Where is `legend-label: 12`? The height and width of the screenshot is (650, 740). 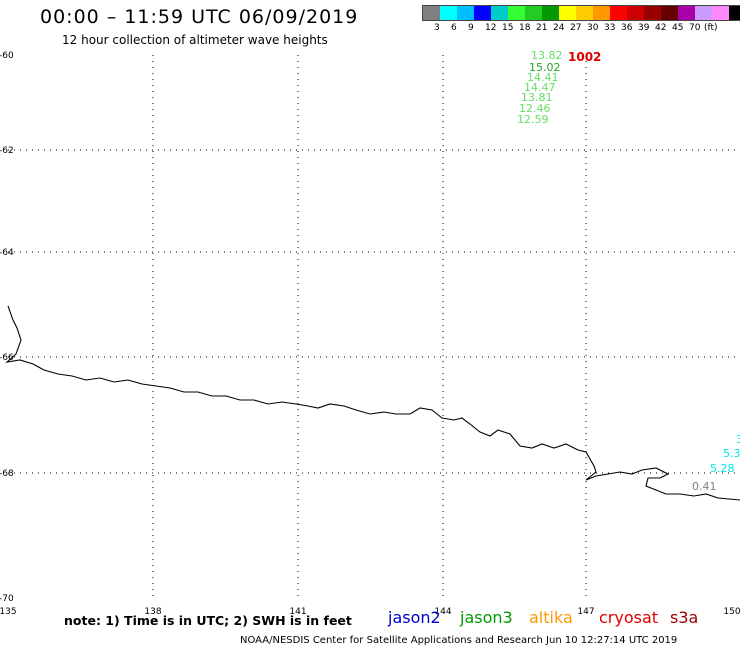
legend-label: 12 is located at coordinates (491, 28).